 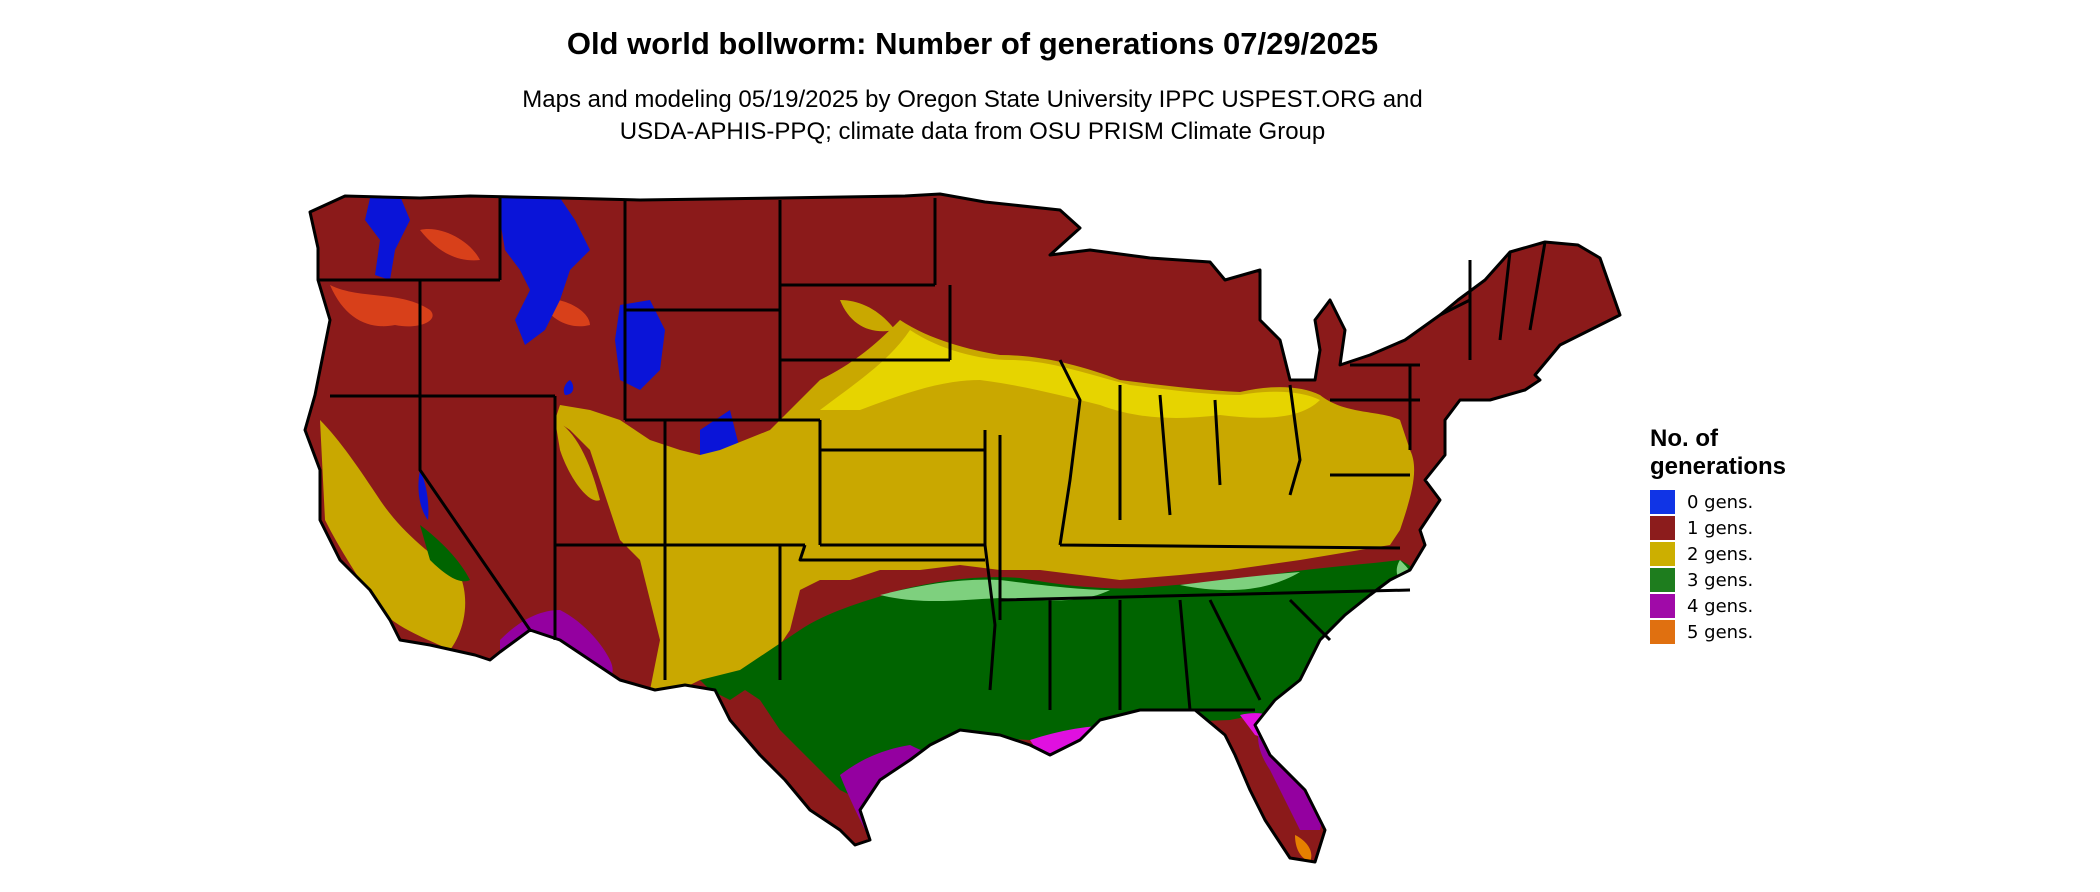 I want to click on legend-label: 4 gens., so click(x=1720, y=606).